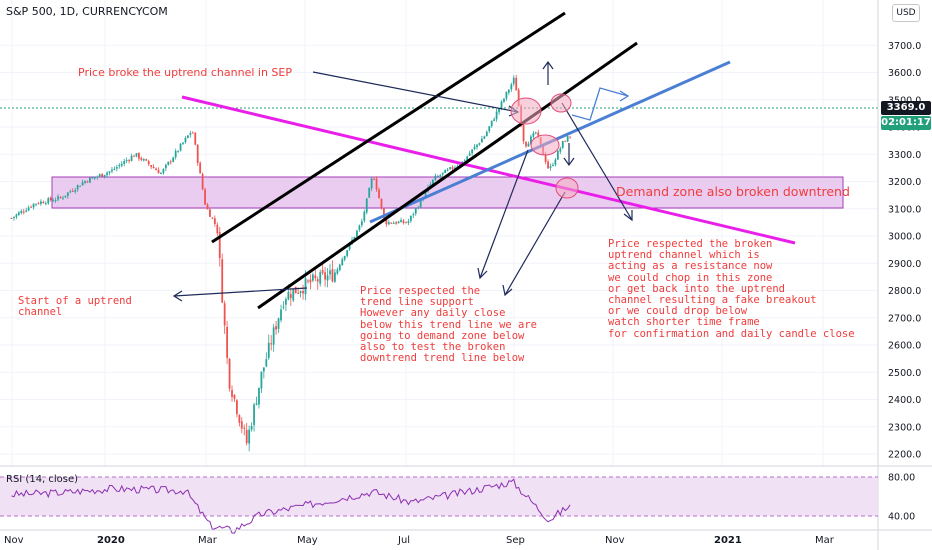 Image resolution: width=932 pixels, height=550 pixels. What do you see at coordinates (904, 400) in the screenshot?
I see `price-tick-label: 2400.0` at bounding box center [904, 400].